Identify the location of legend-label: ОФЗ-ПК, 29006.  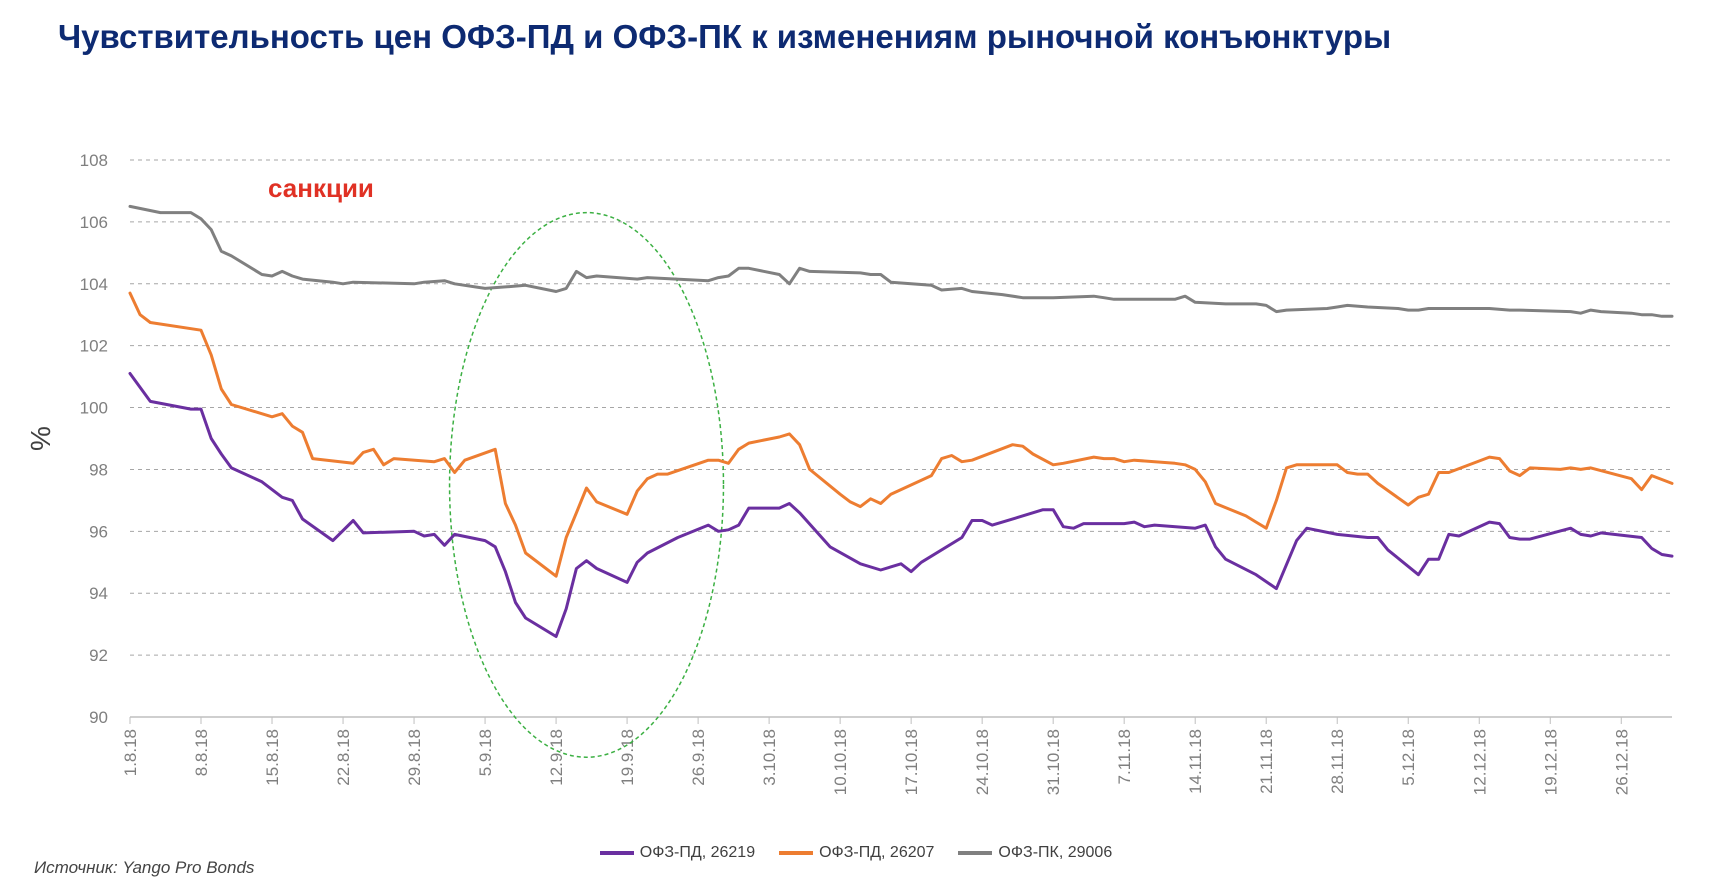
(1055, 852).